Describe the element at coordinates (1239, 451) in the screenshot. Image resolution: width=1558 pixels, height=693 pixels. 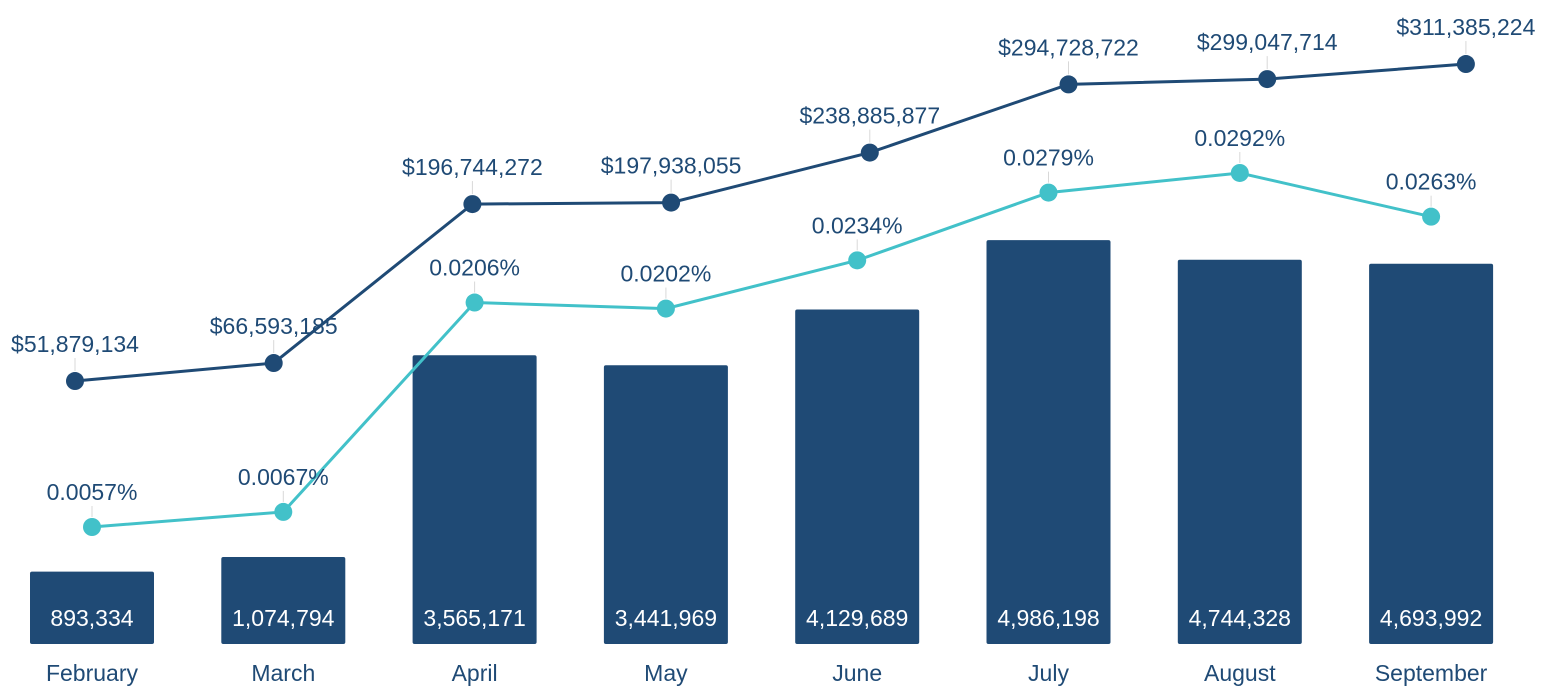
I see `bar-august` at that location.